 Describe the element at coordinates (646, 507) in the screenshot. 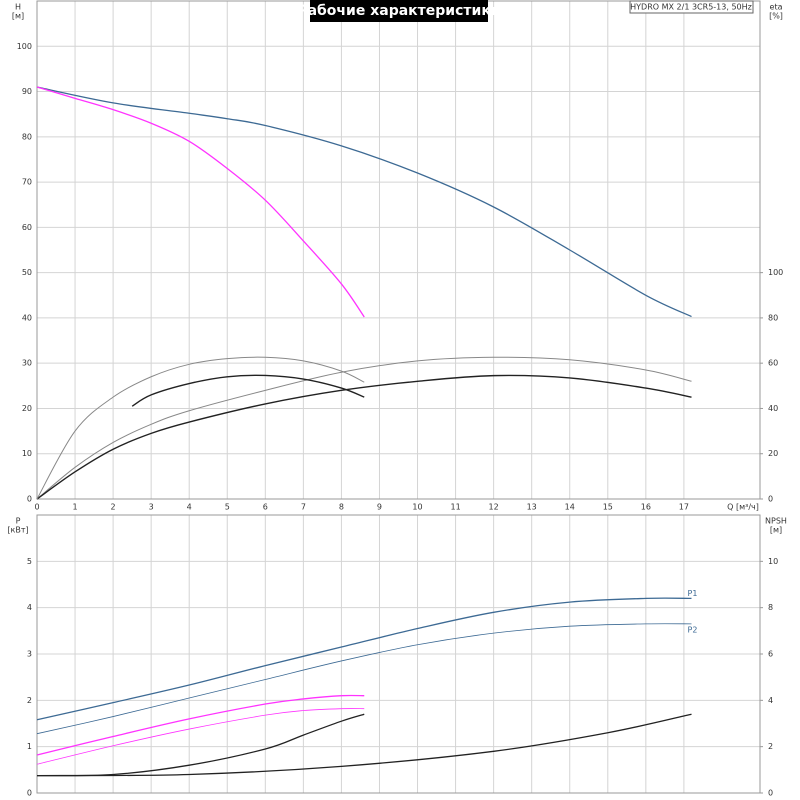

I see `x-tick-label: 16` at that location.